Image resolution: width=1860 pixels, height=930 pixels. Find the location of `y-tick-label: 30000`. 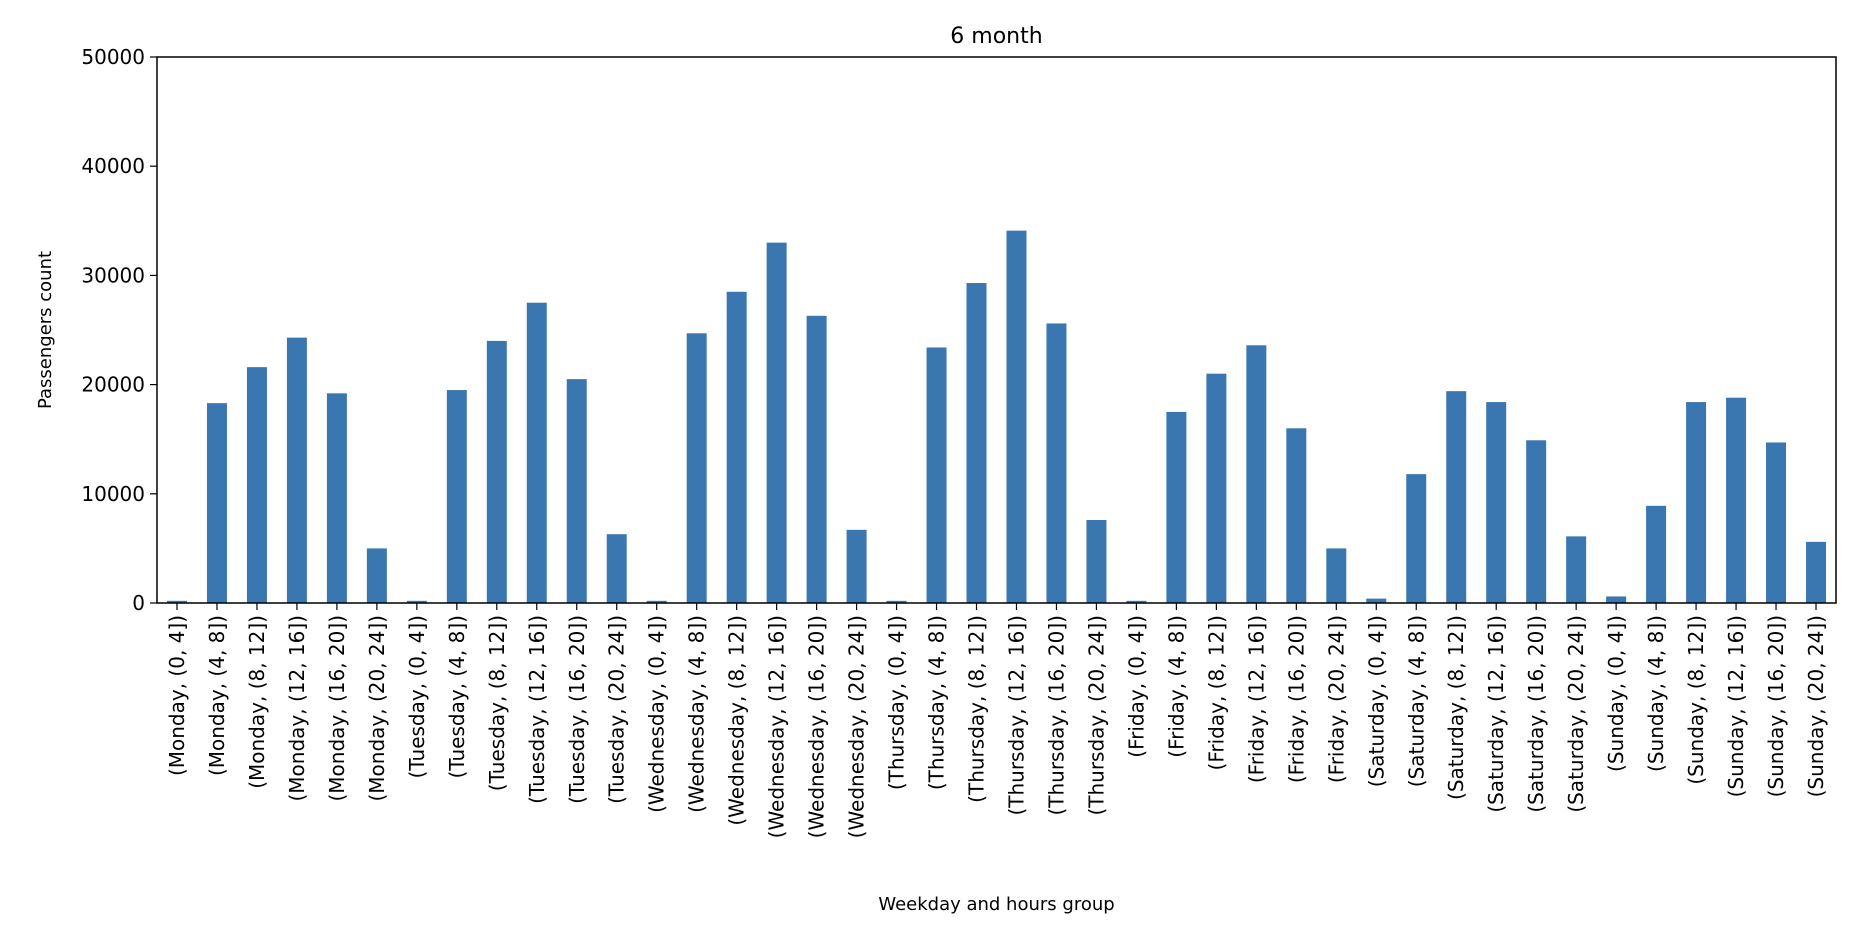

y-tick-label: 30000 is located at coordinates (113, 275).